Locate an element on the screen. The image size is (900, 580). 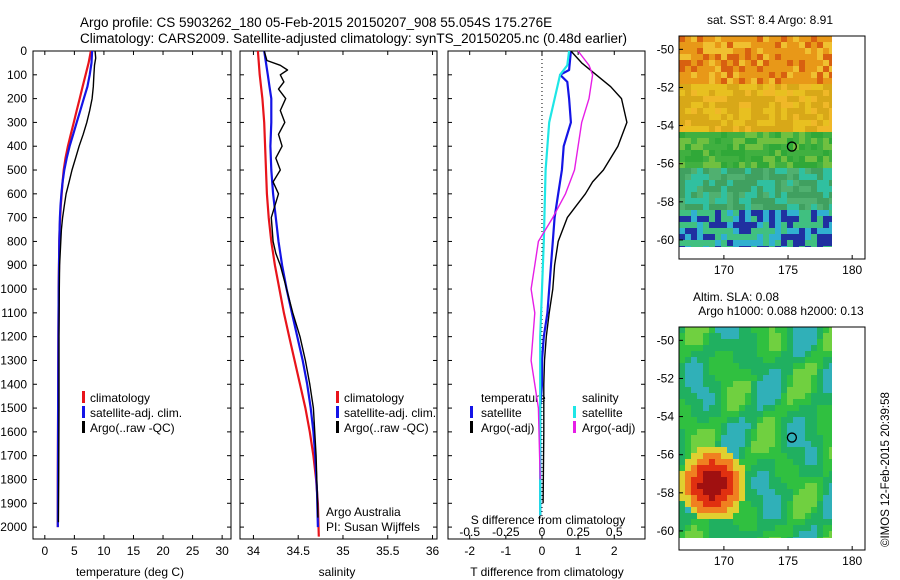
depth-tick-label: 600 is located at coordinates (17, 194).